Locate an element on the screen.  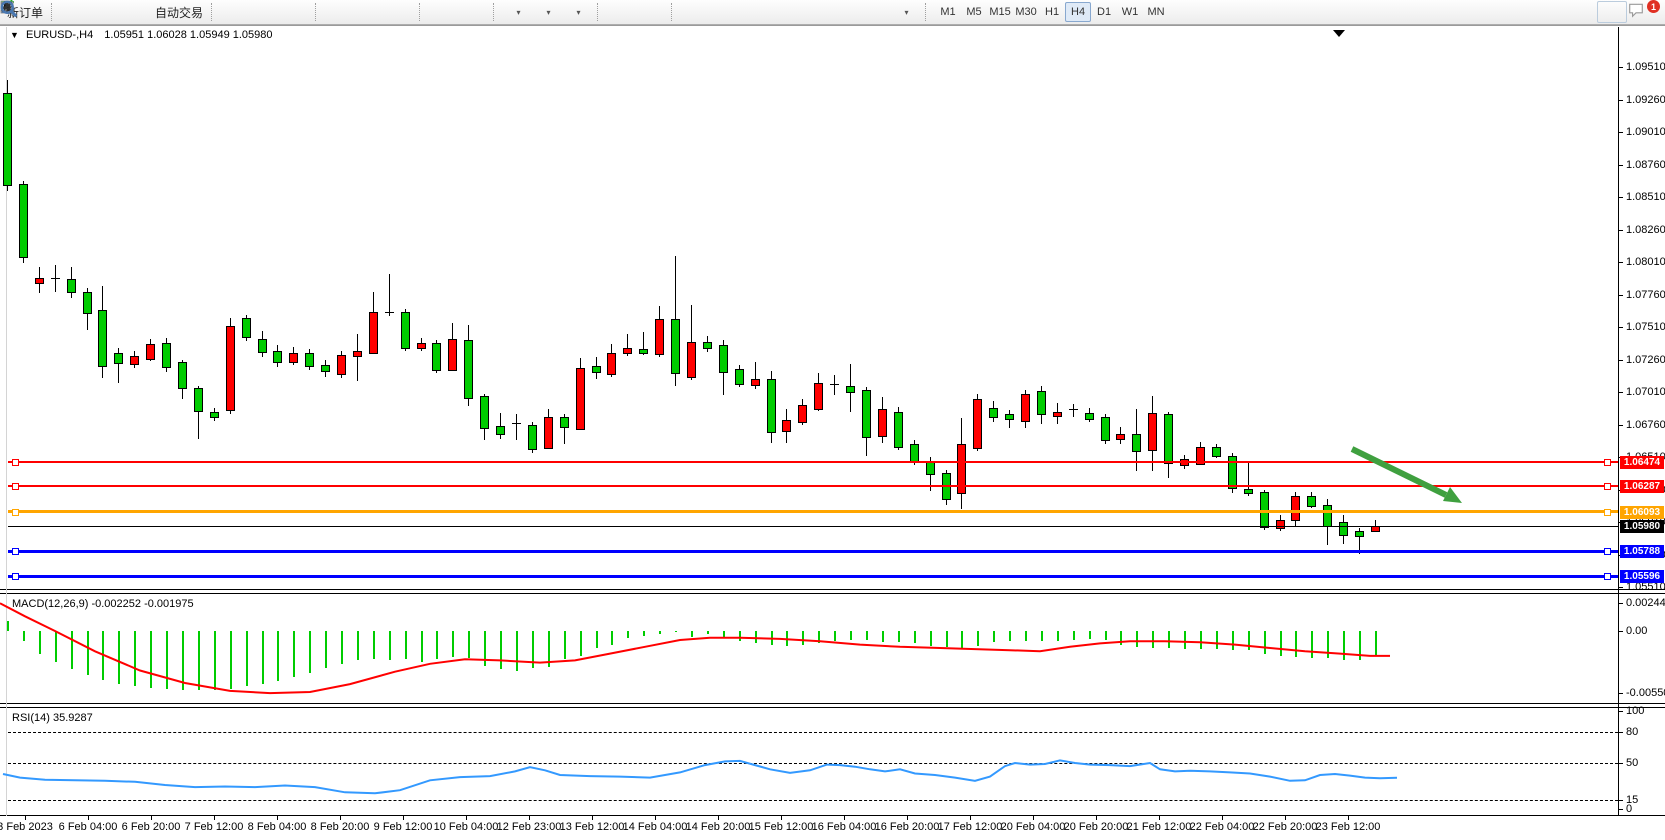
equidistant-channel-button: E is located at coordinates (400, 12).